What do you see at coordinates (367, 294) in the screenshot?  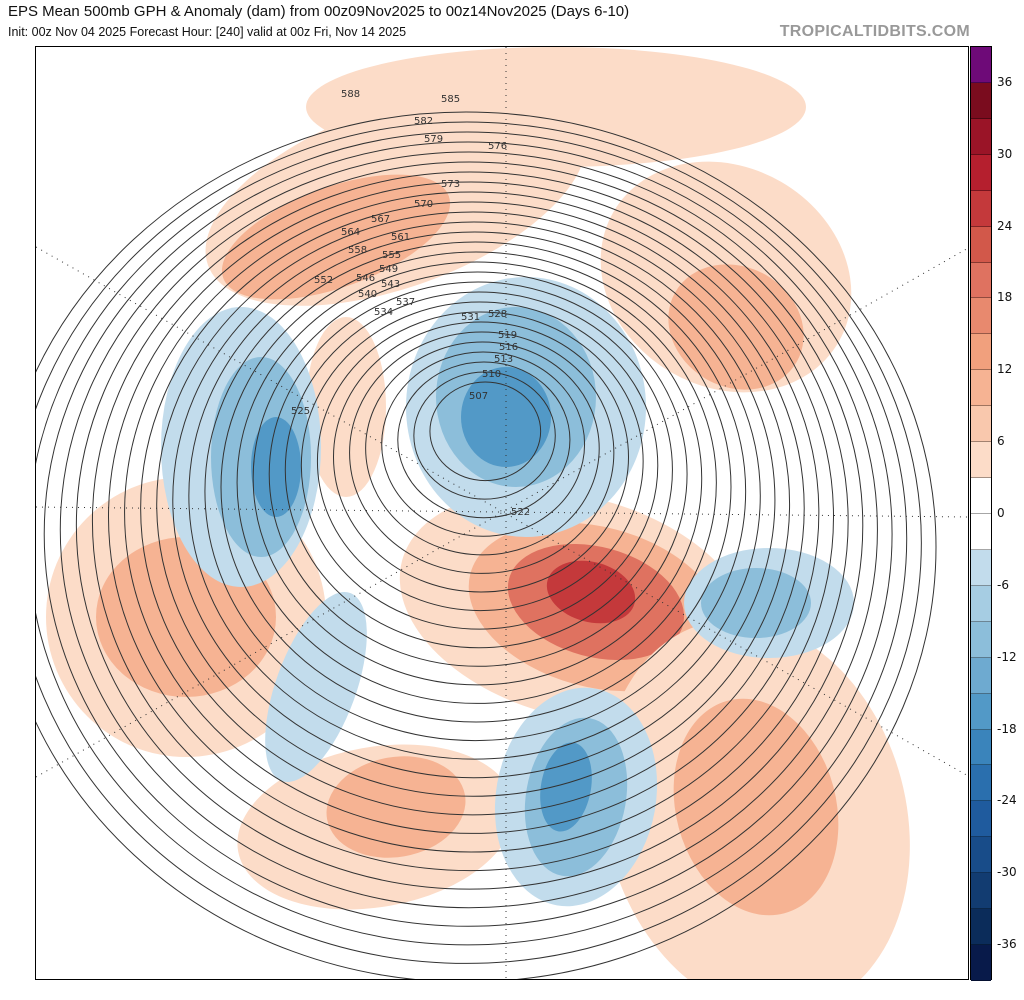 I see `contour-label: 540` at bounding box center [367, 294].